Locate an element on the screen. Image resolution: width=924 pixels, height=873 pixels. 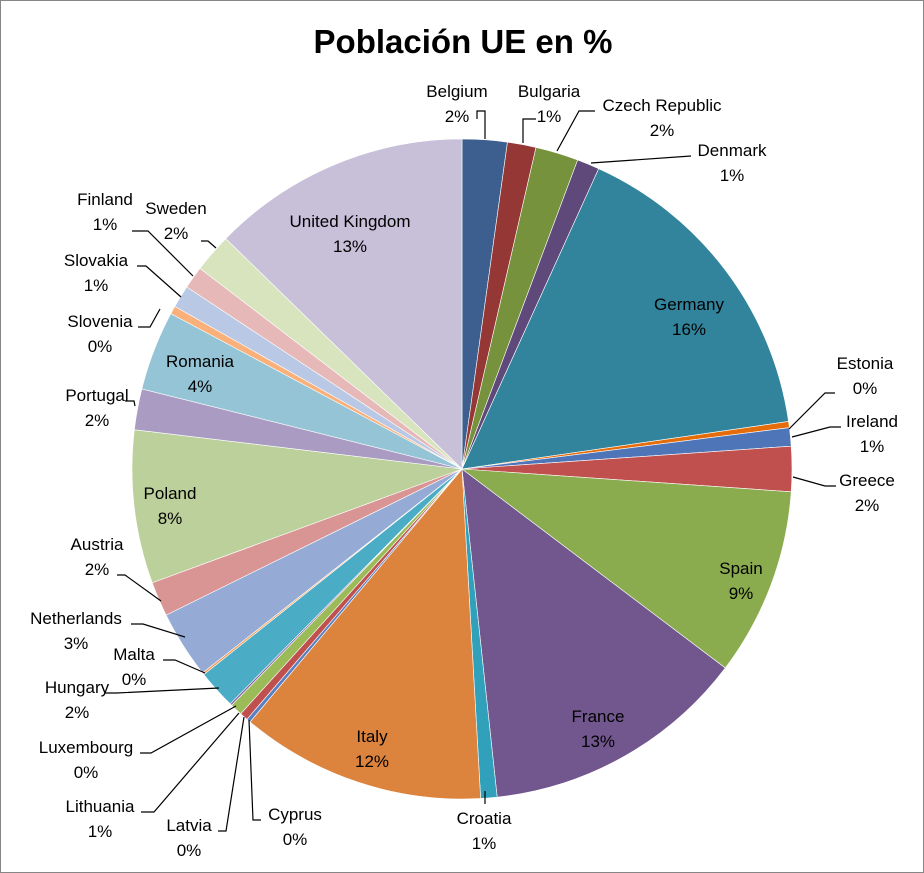
label-name-cyprus: Cyprus is located at coordinates (295, 814).